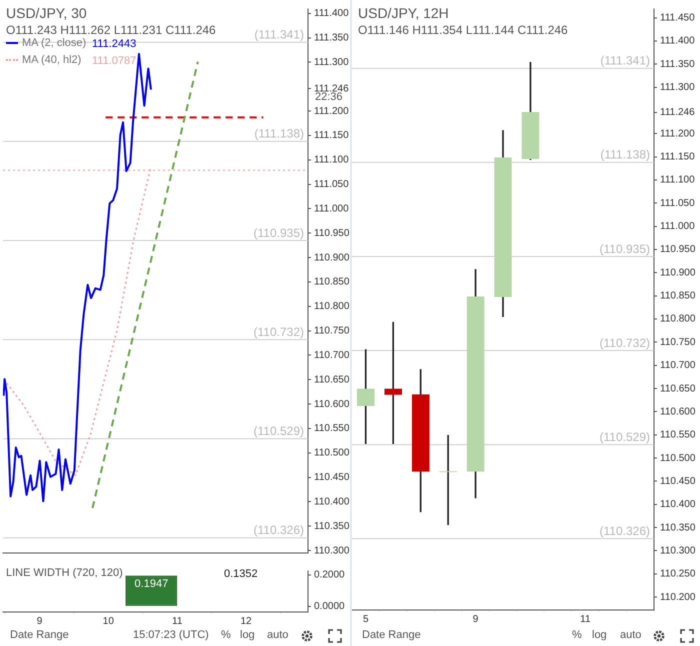 The image size is (700, 646). What do you see at coordinates (330, 575) in the screenshot?
I see `y-tick-label: 0.2000` at bounding box center [330, 575].